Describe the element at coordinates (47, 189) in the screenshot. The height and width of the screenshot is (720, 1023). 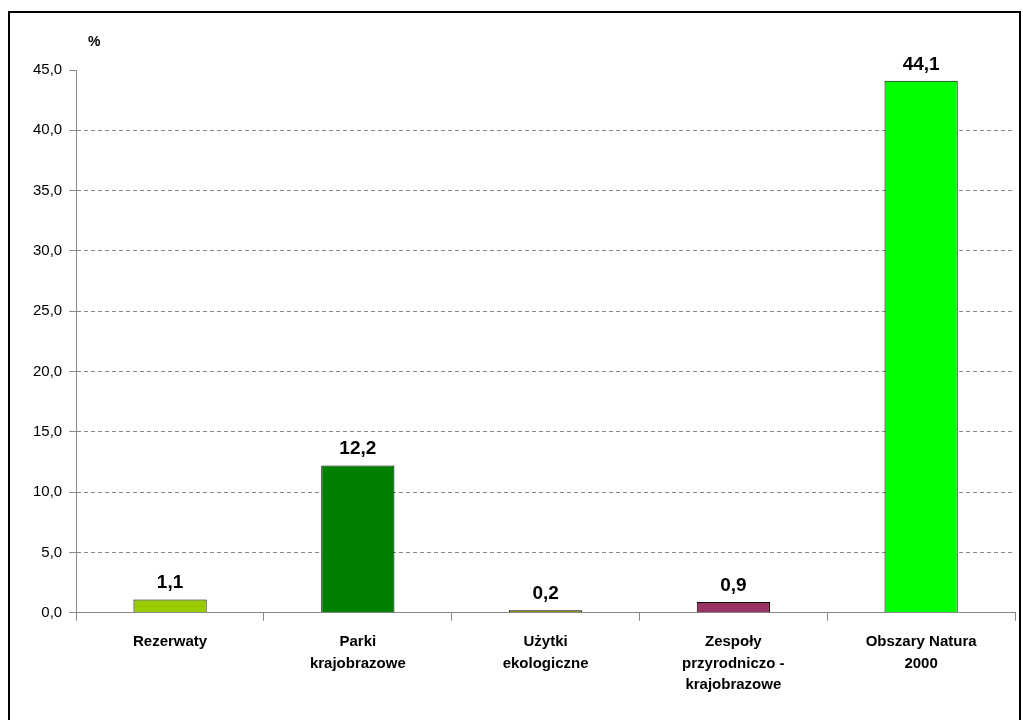
I see `y-tick-label: 35,0` at that location.